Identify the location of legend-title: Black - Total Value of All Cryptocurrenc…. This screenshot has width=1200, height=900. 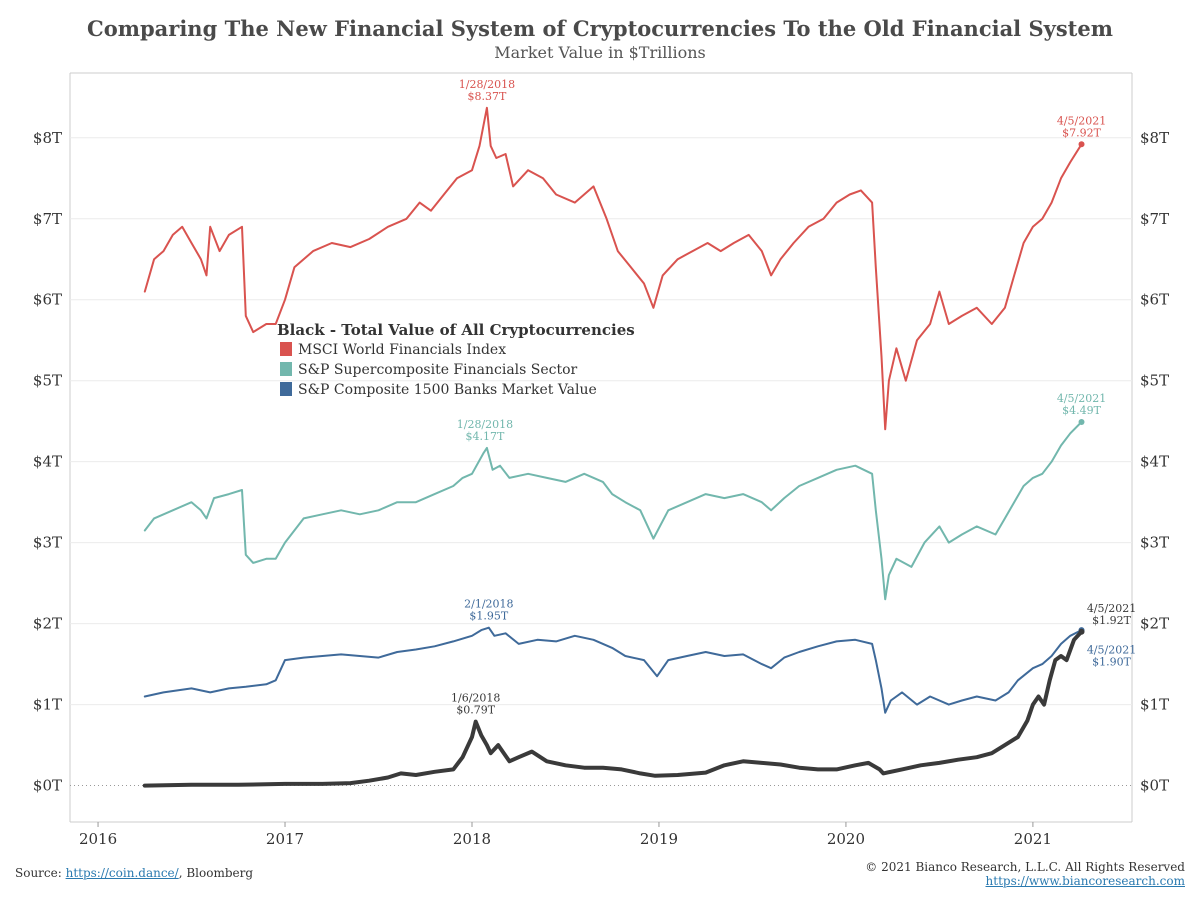
(456, 330).